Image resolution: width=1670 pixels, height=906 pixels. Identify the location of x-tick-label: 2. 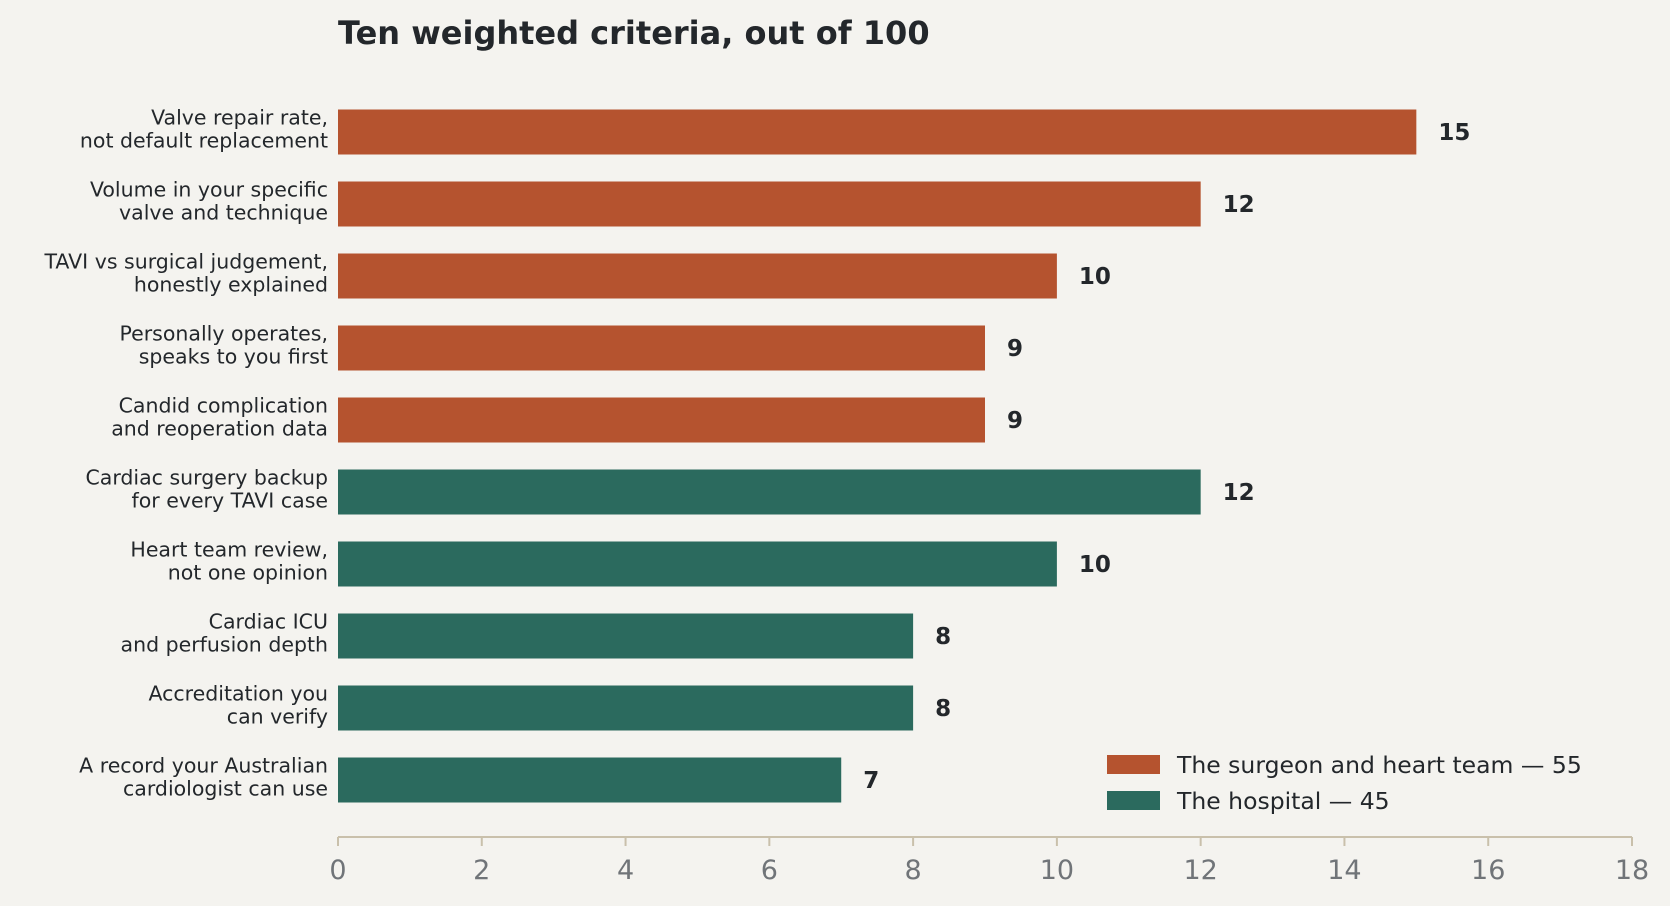
(481, 870).